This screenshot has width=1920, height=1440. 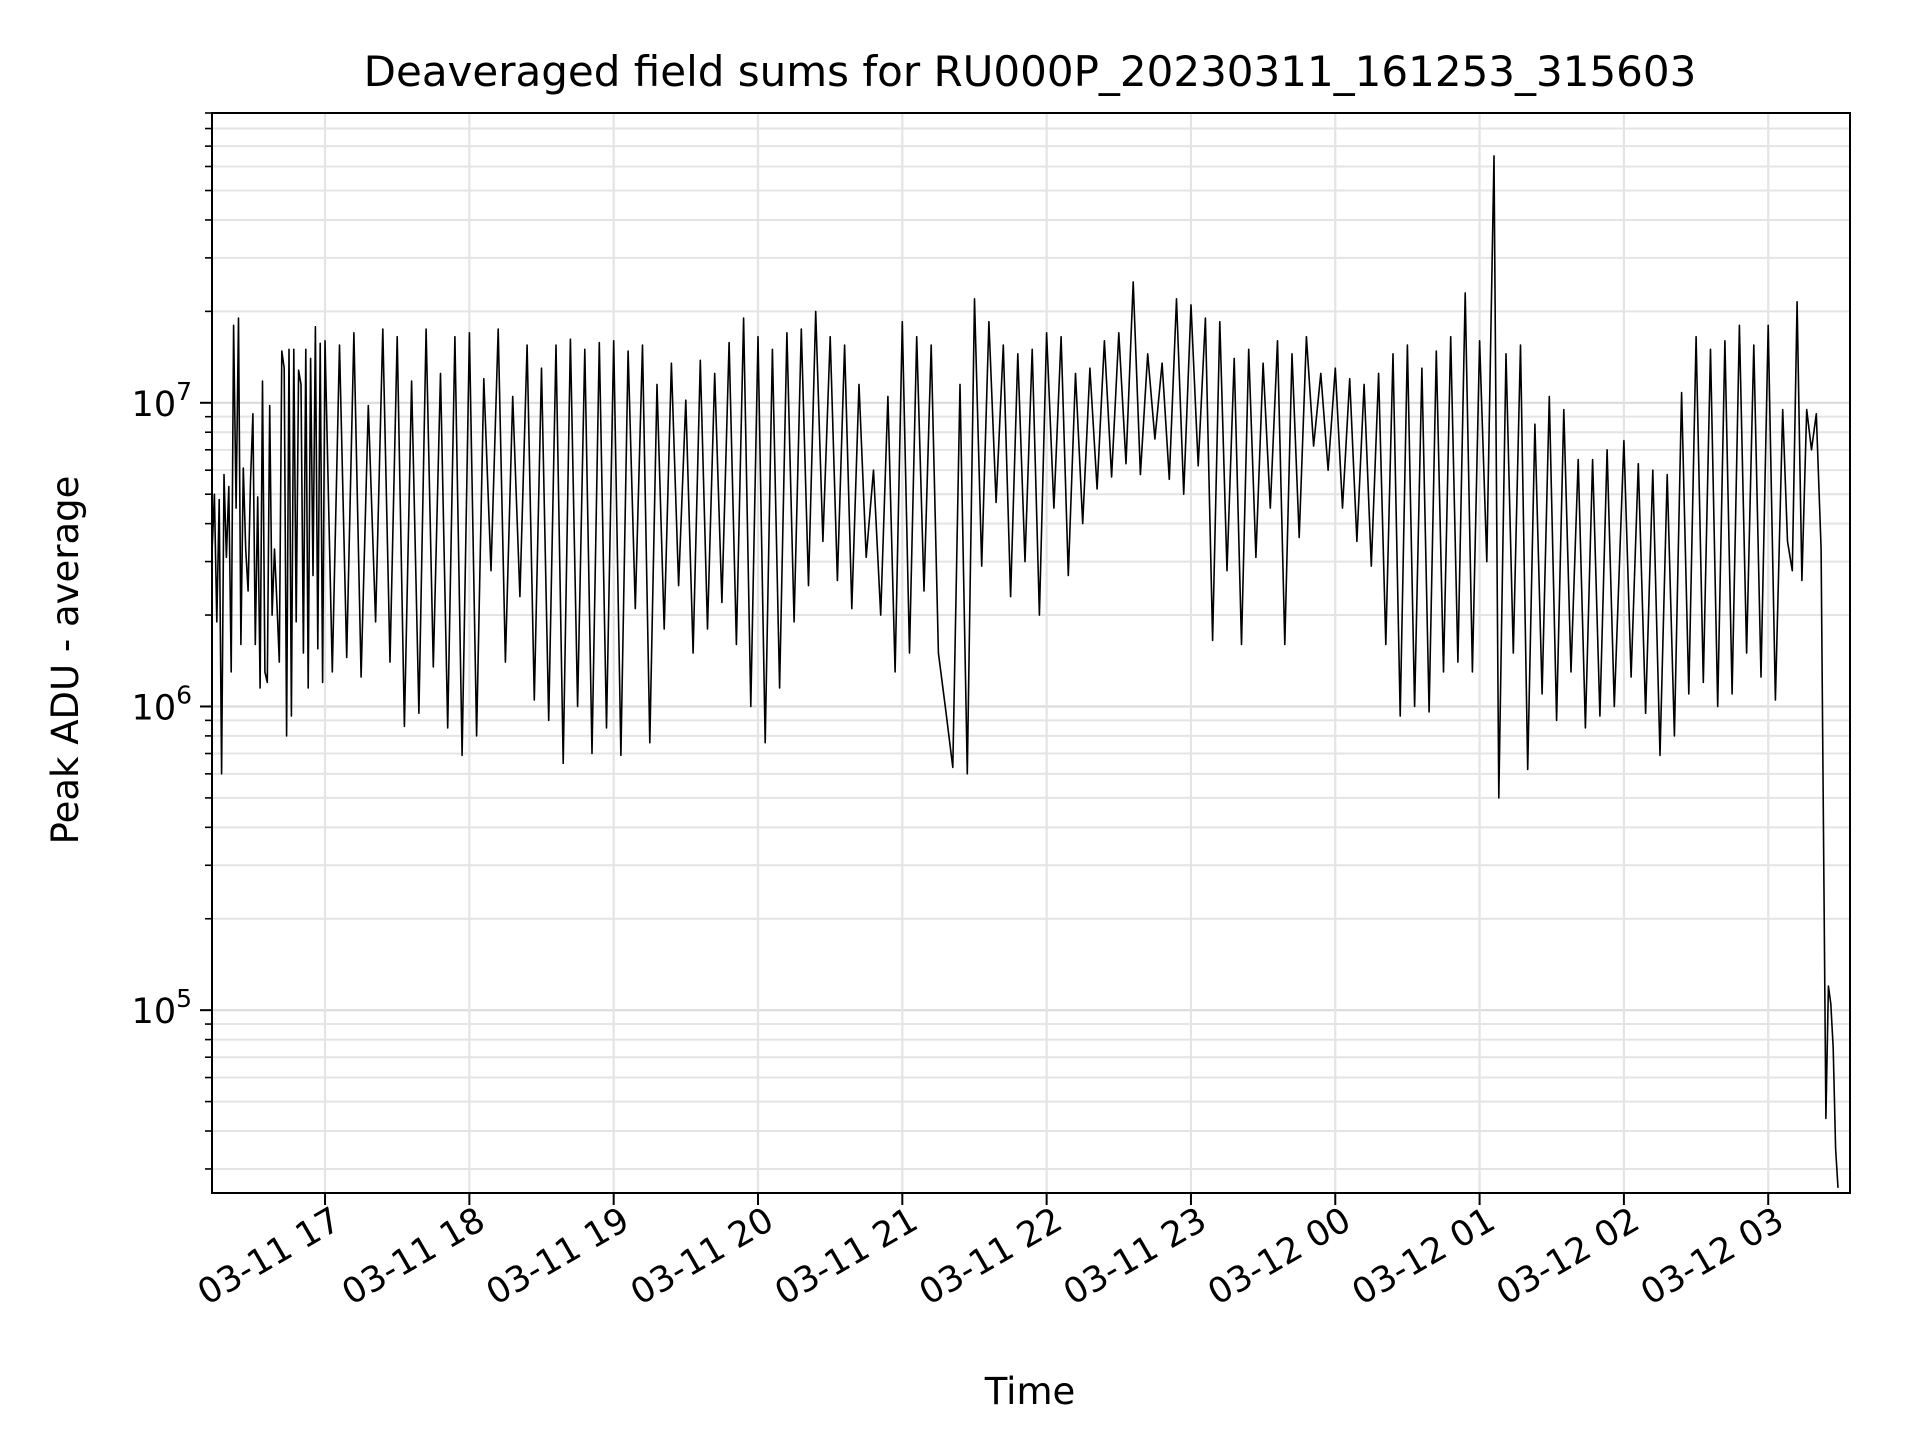 What do you see at coordinates (65, 660) in the screenshot?
I see `y-axis-label: Peak ADU - average` at bounding box center [65, 660].